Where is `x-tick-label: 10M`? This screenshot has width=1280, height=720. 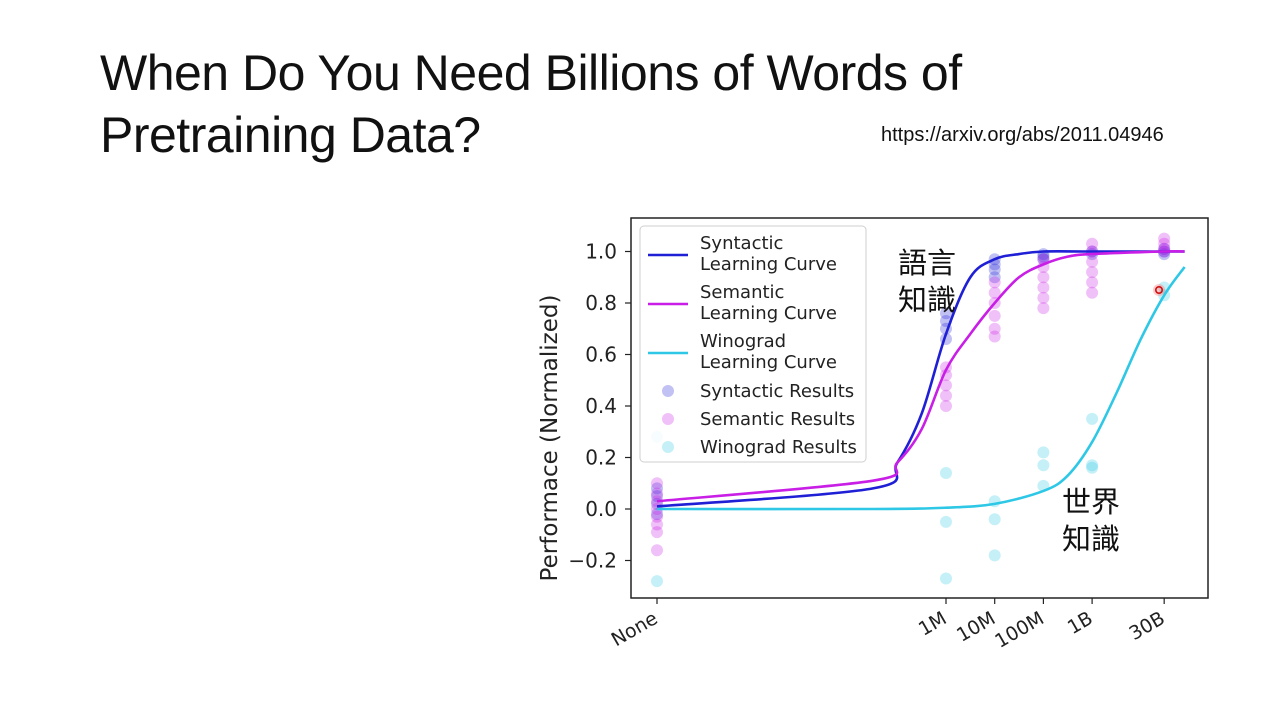 x-tick-label: 10M is located at coordinates (976, 626).